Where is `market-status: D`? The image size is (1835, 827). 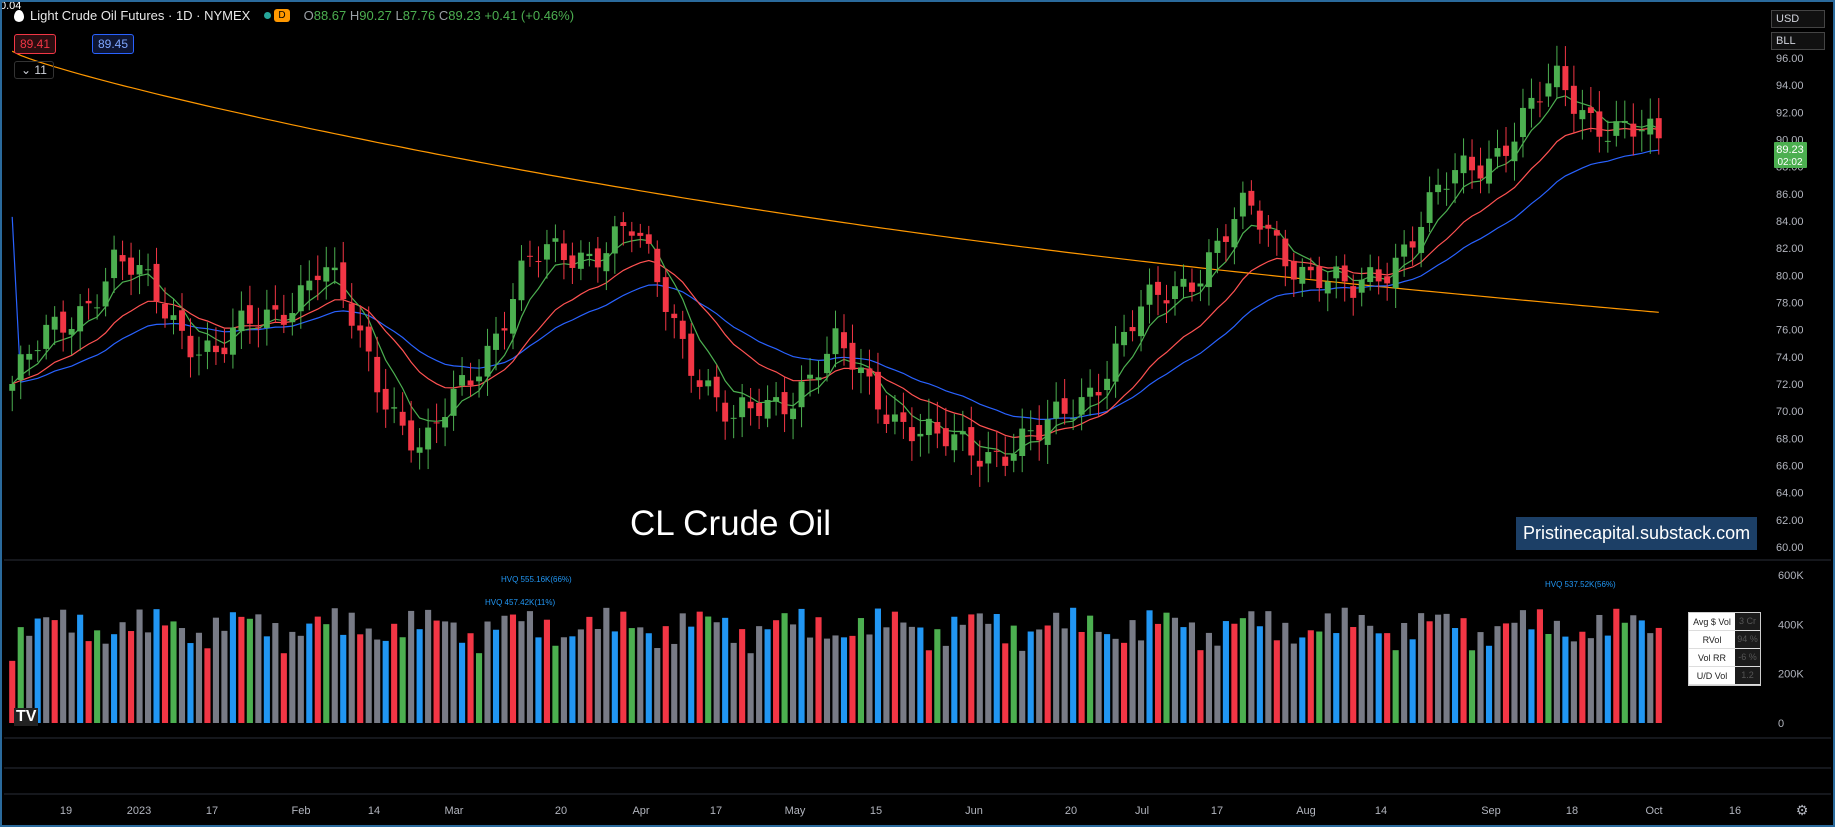
market-status: D is located at coordinates (277, 15).